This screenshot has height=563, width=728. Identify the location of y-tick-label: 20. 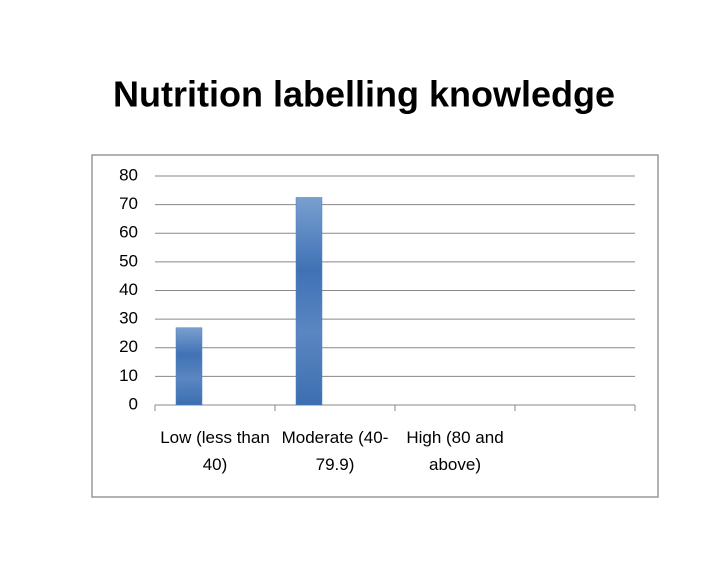
(128, 346).